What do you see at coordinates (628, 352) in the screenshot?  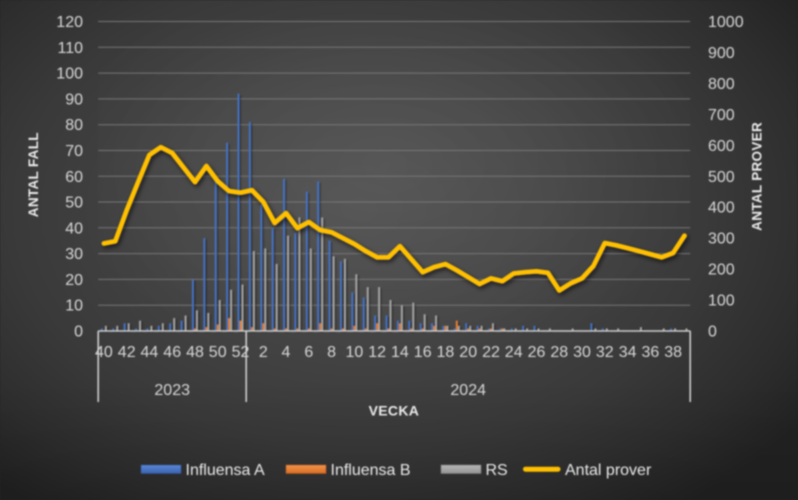 I see `svg-text: 34` at bounding box center [628, 352].